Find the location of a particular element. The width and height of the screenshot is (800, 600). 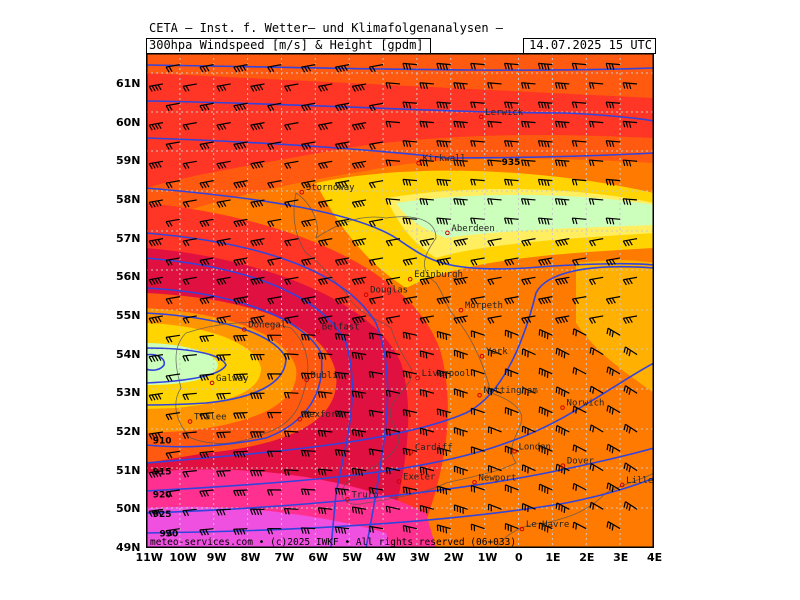

city-marker: Tralee is located at coordinates (207, 418).